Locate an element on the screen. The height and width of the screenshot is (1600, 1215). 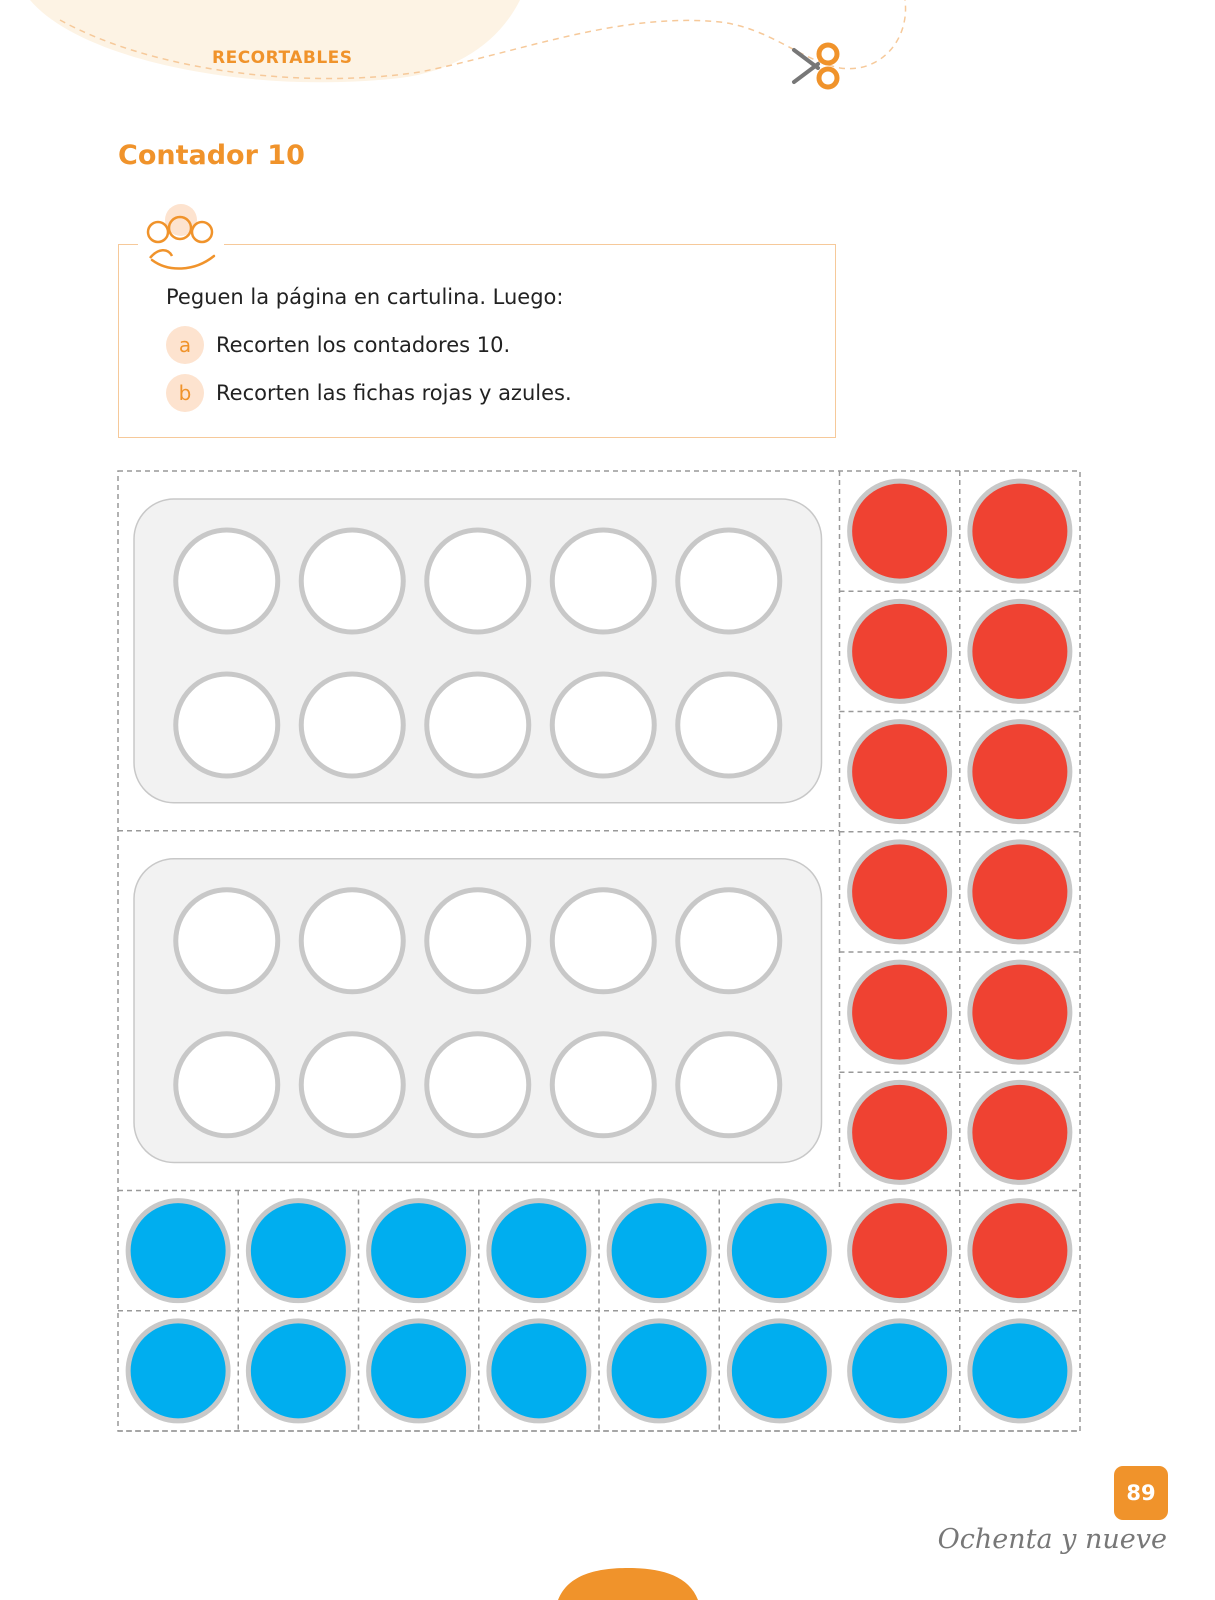
instructions-lead: Peguen la página en cartulina. Luego: is located at coordinates (365, 297).